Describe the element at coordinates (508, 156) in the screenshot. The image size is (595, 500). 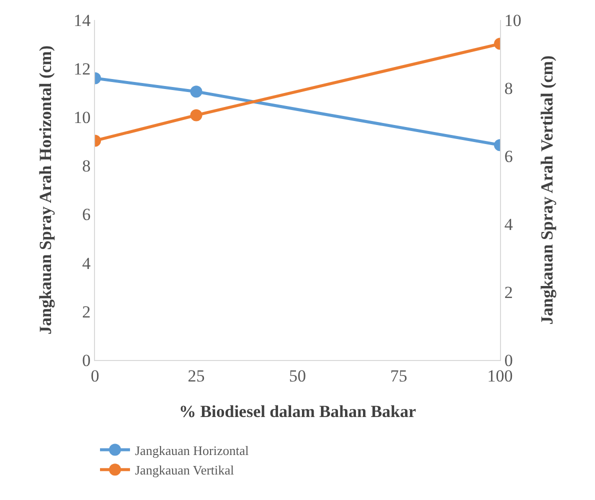
I see `y2-tick-label: 6` at that location.